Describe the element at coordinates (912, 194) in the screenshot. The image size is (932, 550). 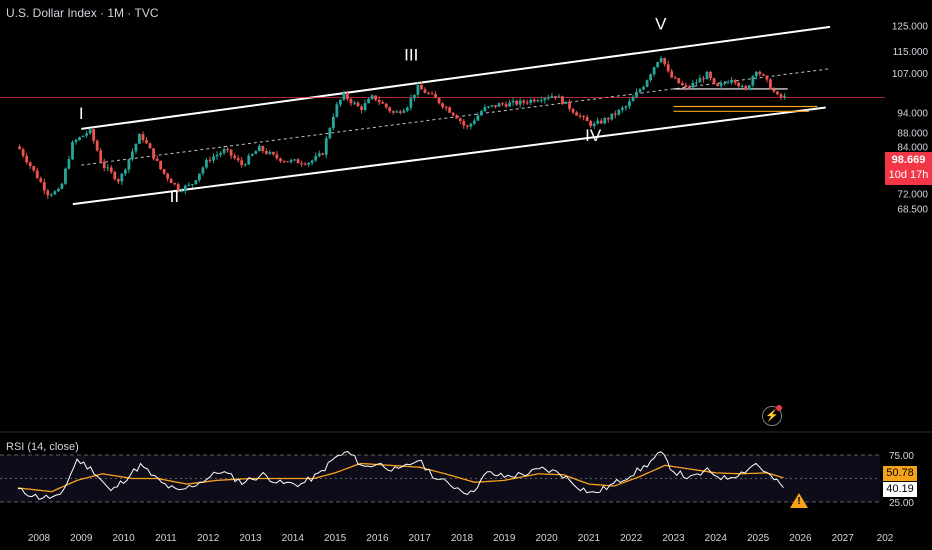
I see `price-tick-label: 72.000` at that location.